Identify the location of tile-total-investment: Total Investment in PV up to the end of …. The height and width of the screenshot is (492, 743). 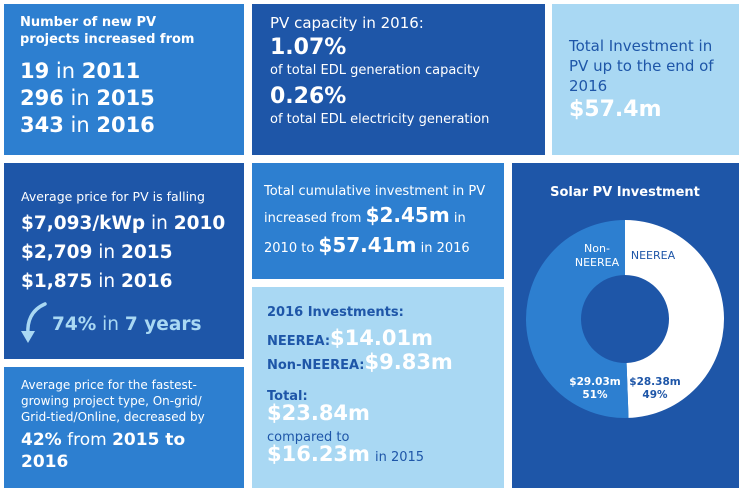
(645, 79).